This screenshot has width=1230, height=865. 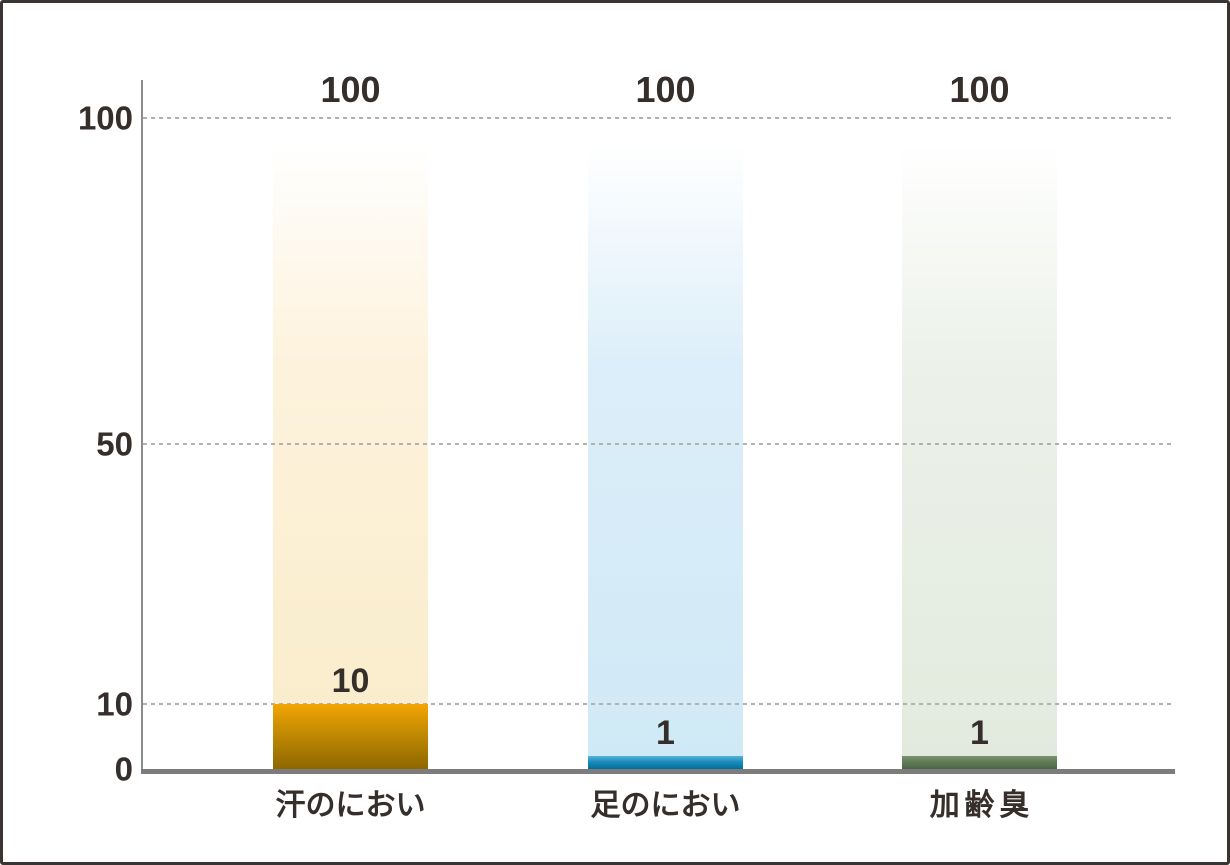 I want to click on bar-solid-foot-odor, so click(x=665, y=762).